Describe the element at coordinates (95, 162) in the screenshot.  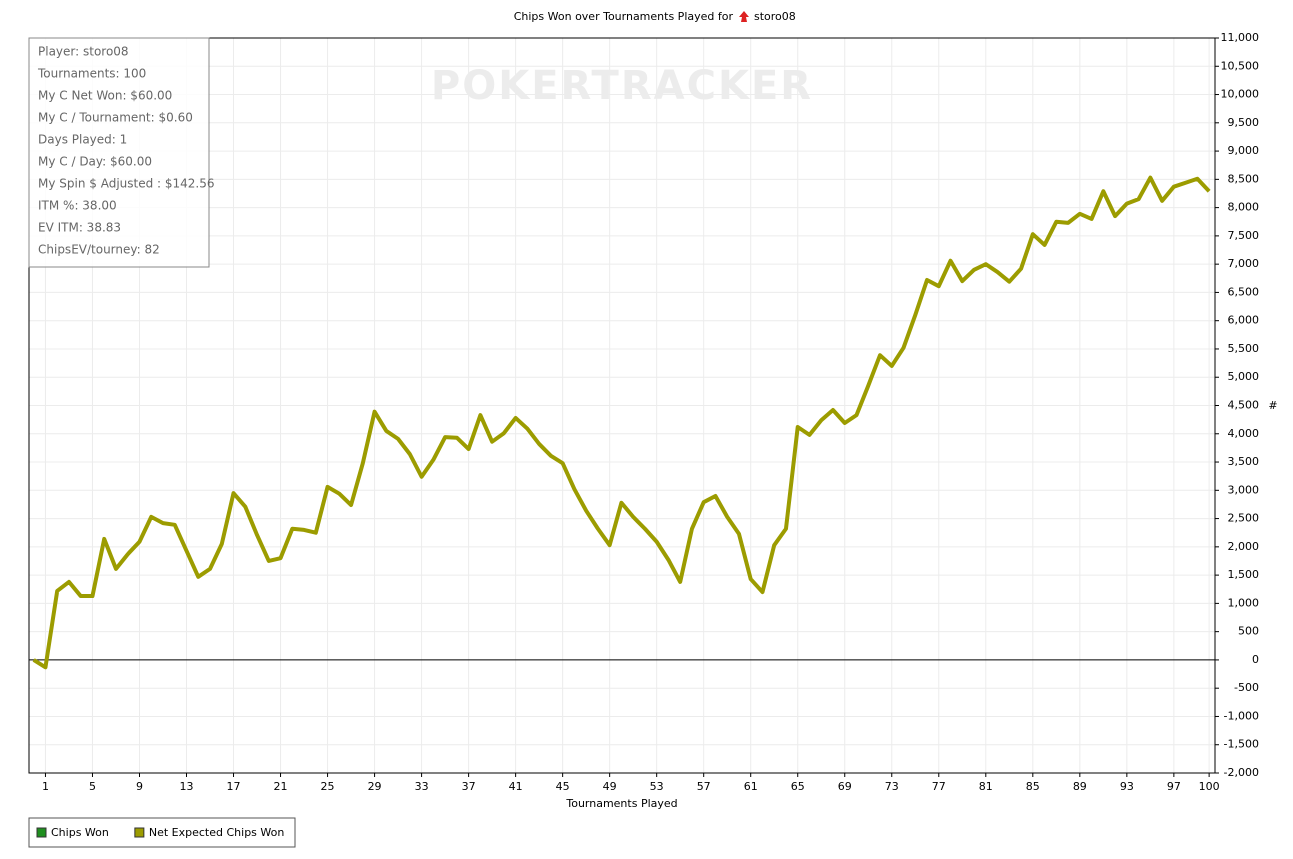
I see `info-line: My C / Day: $60.00` at that location.